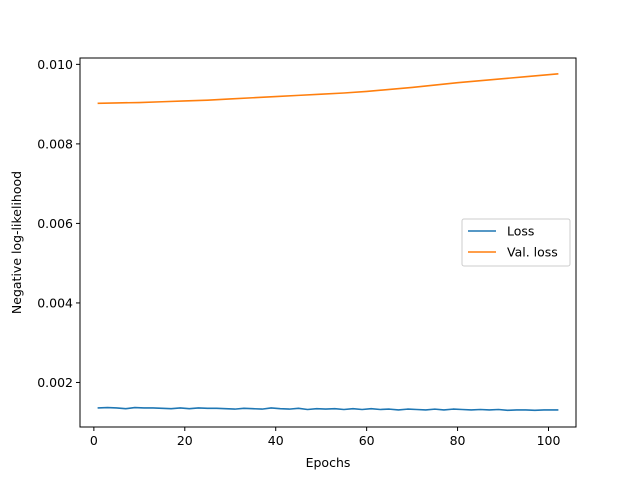 The height and width of the screenshot is (480, 640). I want to click on x-tick-label: 20, so click(185, 440).